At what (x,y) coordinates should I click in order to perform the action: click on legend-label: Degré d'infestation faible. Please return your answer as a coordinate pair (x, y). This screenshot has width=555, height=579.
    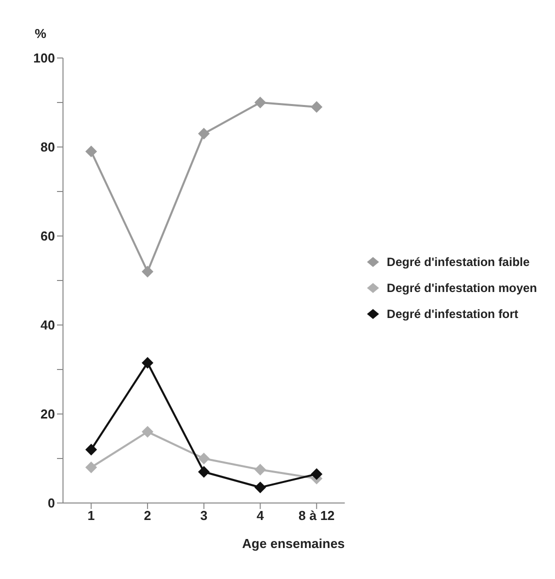
    Looking at the image, I should click on (458, 262).